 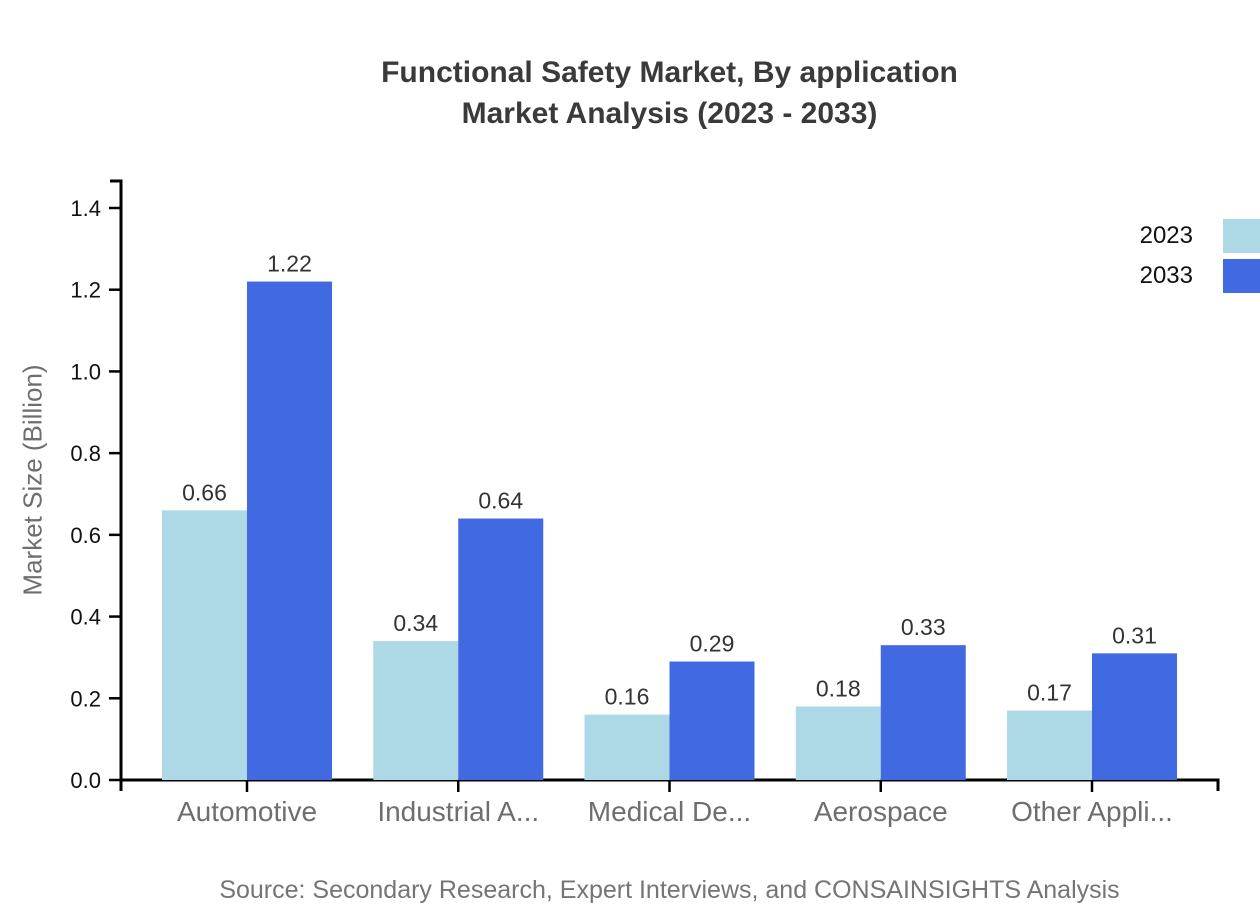 What do you see at coordinates (204, 492) in the screenshot?
I see `value-label-2023-automotive: 0.66` at bounding box center [204, 492].